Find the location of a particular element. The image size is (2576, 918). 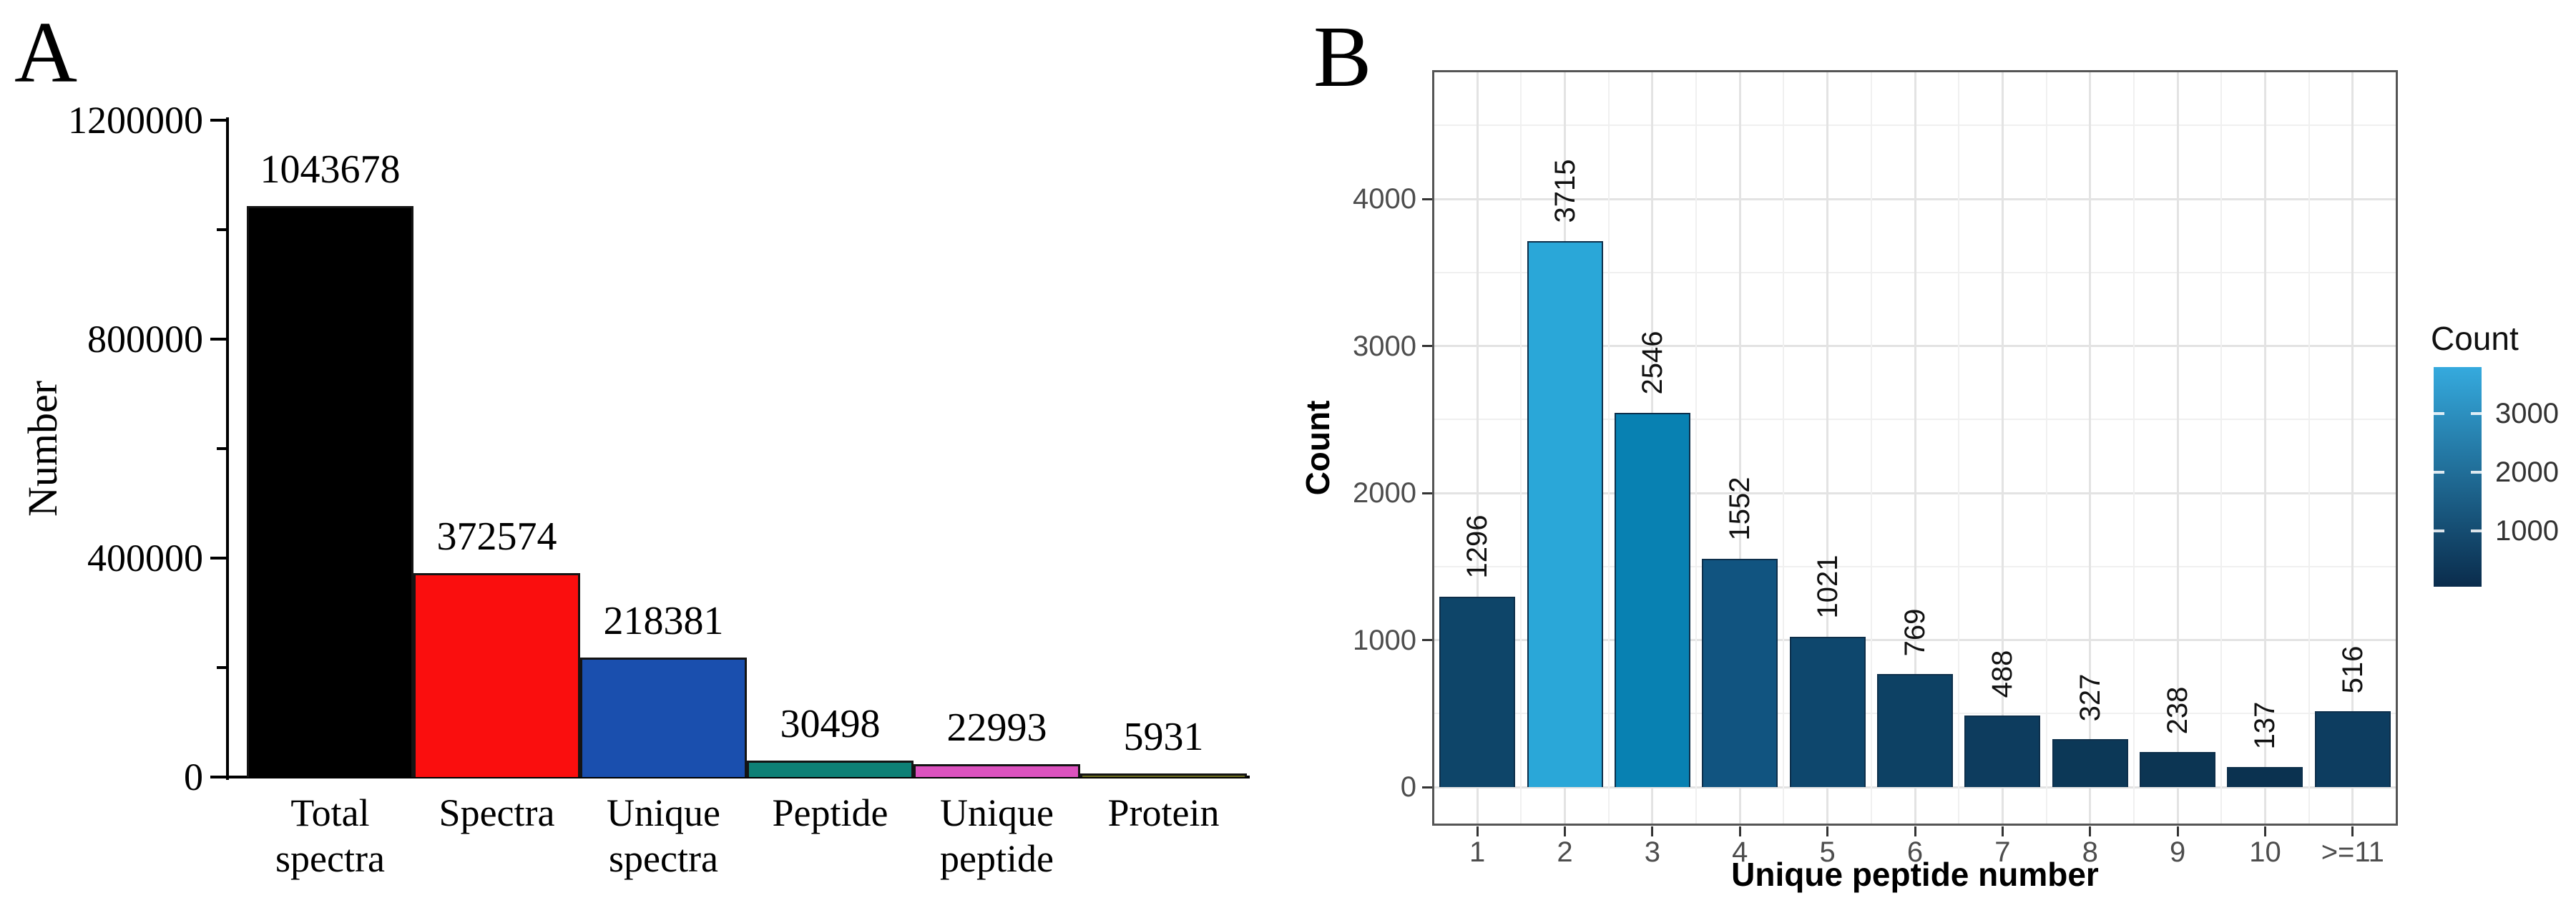

a-y-tick-label: 400000 is located at coordinates (145, 558).